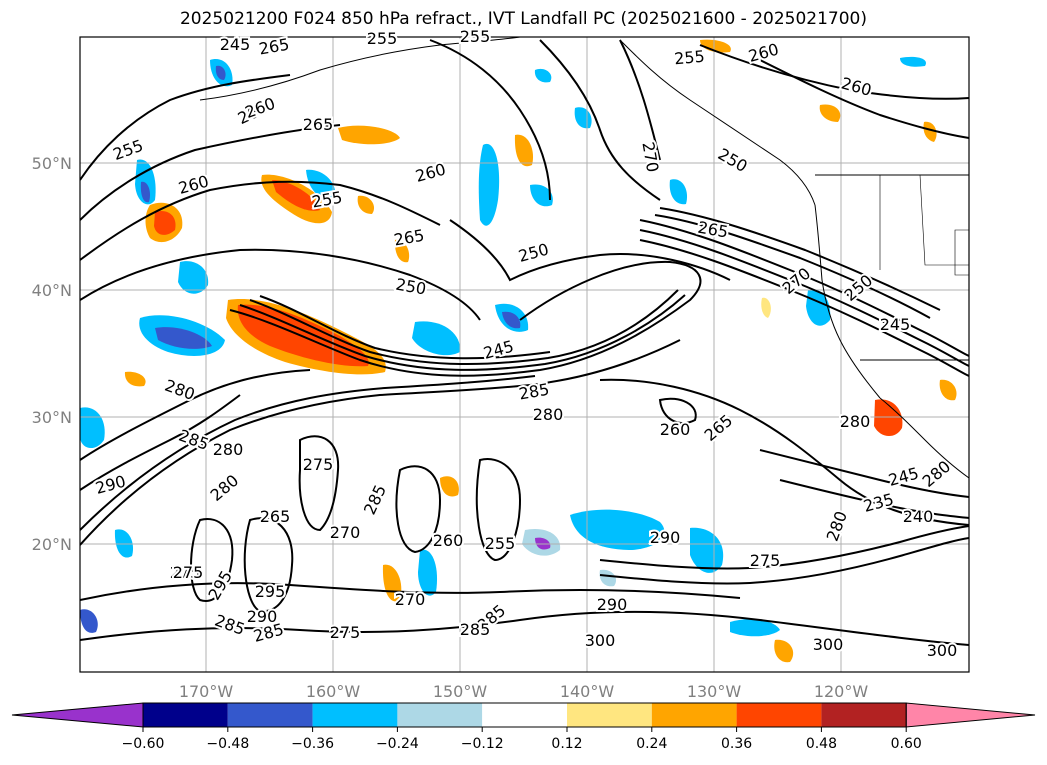 The height and width of the screenshot is (765, 1047). What do you see at coordinates (333, 691) in the screenshot?
I see `lon-label-160w: 160°W` at bounding box center [333, 691].